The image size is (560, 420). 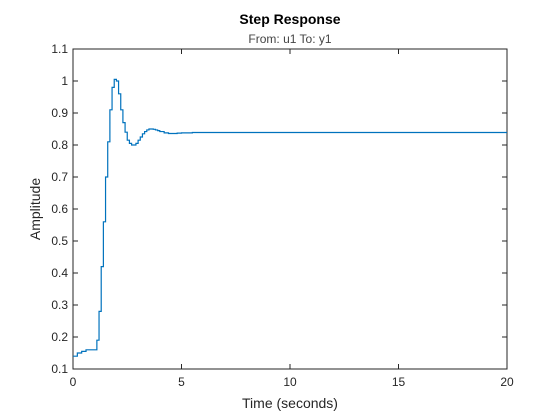 I want to click on x-tick-label: 5, so click(x=181, y=382).